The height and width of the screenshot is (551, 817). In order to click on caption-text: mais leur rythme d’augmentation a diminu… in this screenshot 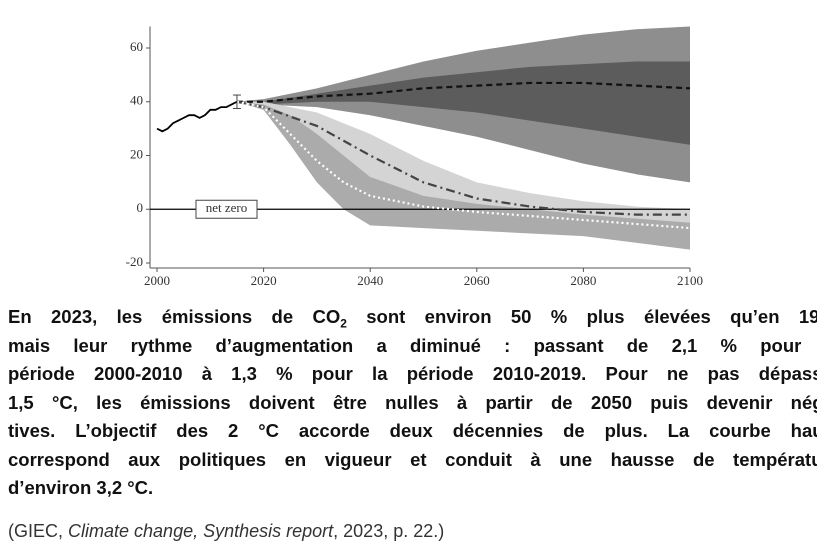, I will do `click(412, 345)`.